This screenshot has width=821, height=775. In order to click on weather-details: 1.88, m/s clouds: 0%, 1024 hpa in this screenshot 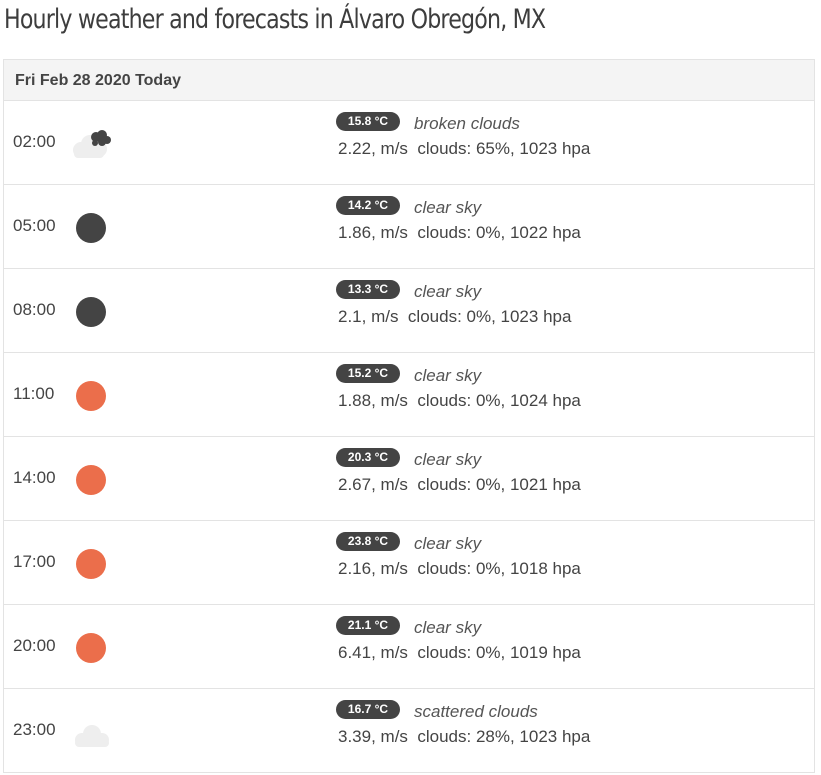, I will do `click(459, 401)`.